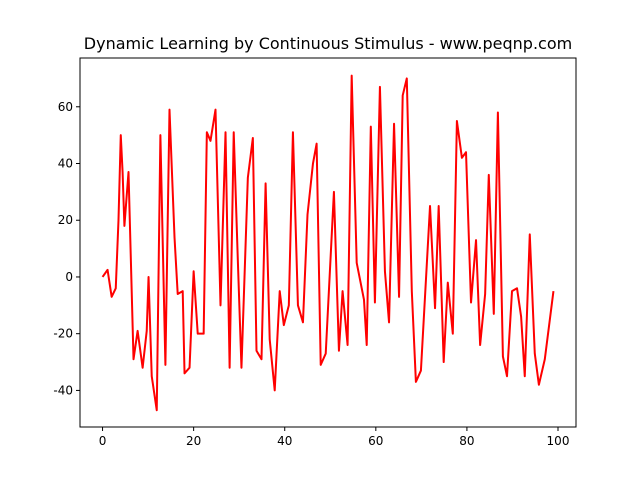  I want to click on y-tick-label: 20, so click(65, 220).